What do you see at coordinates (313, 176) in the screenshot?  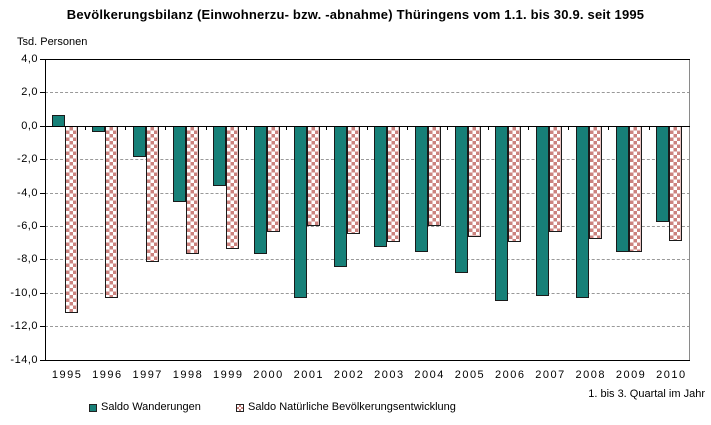 I see `bar-natuerliche-2001` at bounding box center [313, 176].